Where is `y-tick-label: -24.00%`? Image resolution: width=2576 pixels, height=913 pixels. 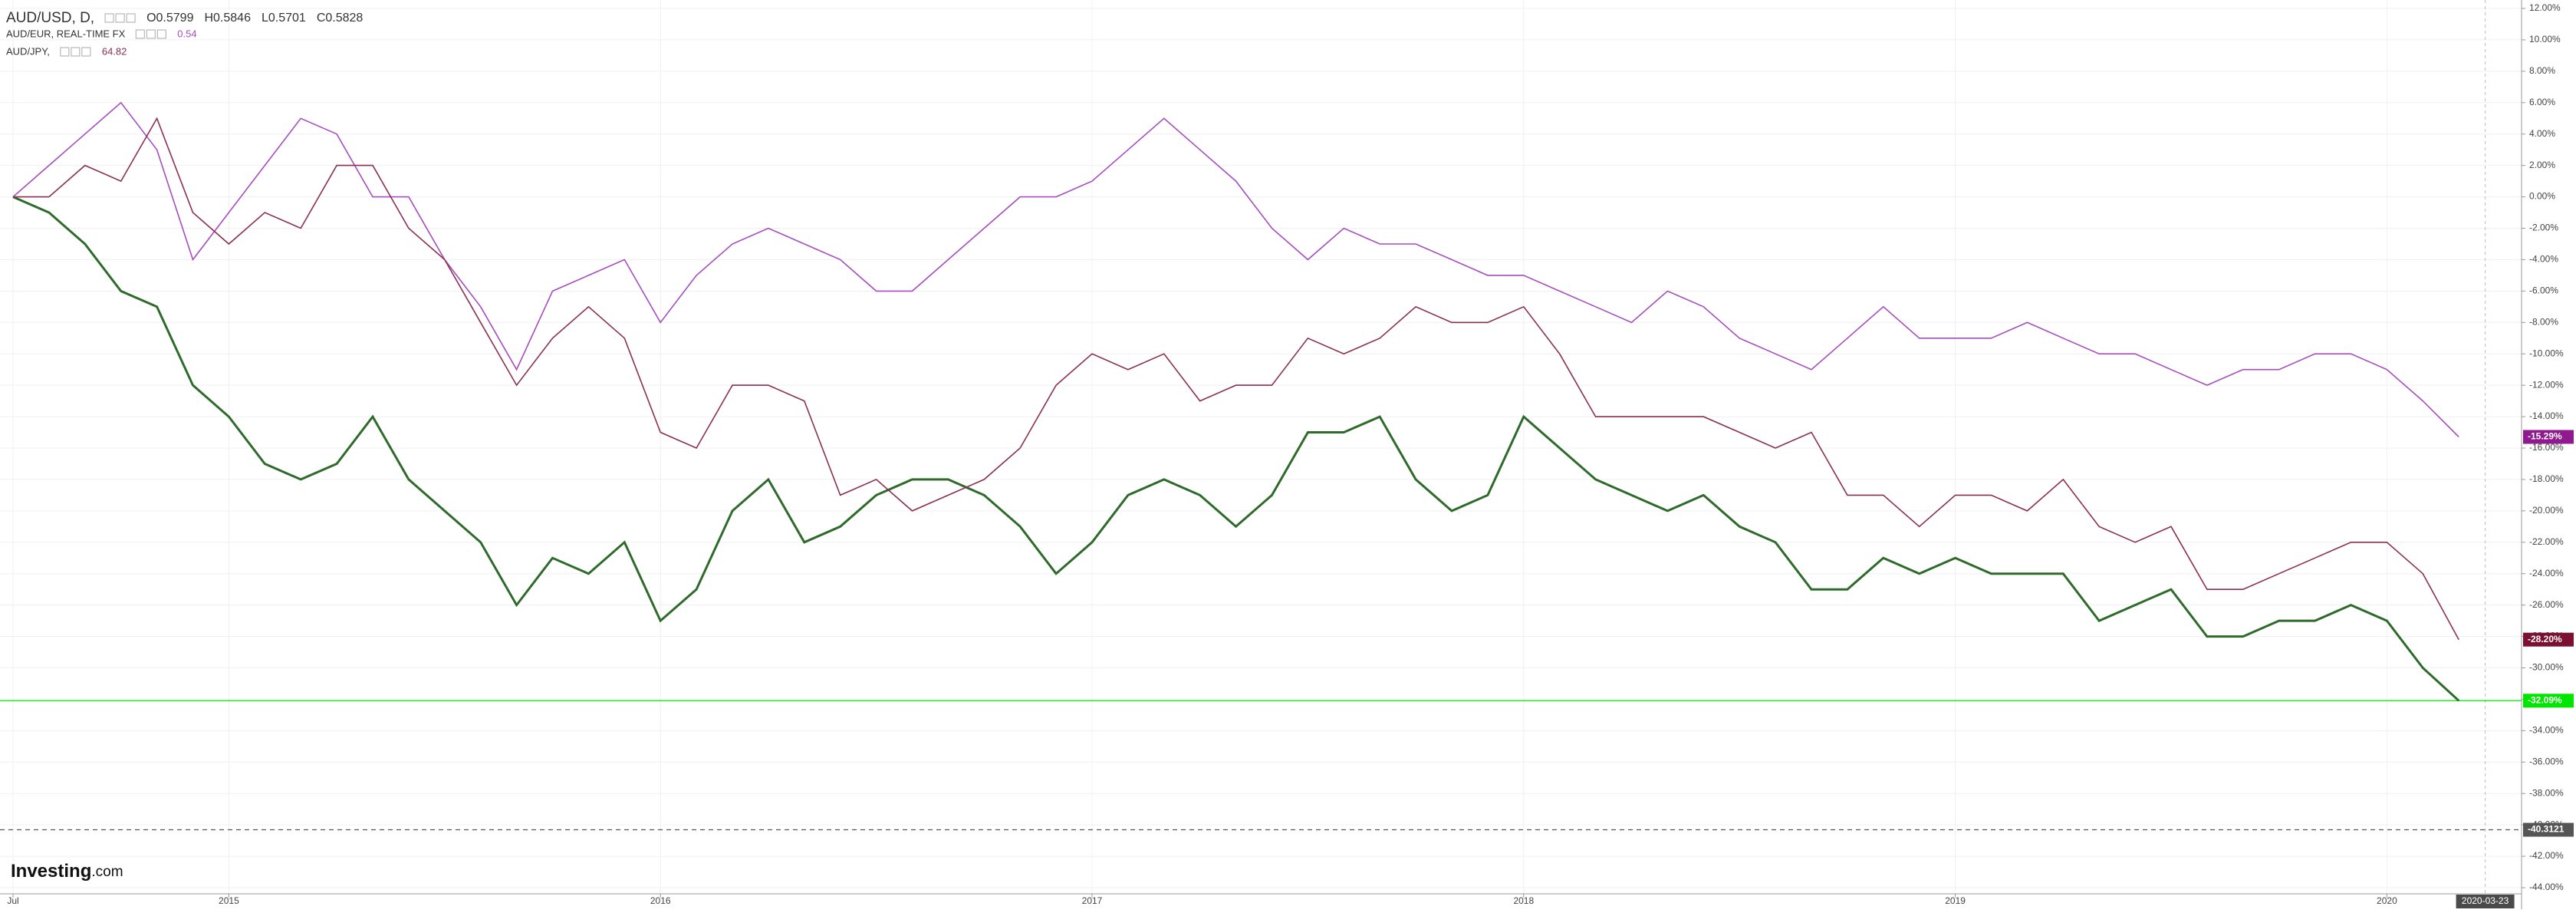
y-tick-label: -24.00% is located at coordinates (2546, 573).